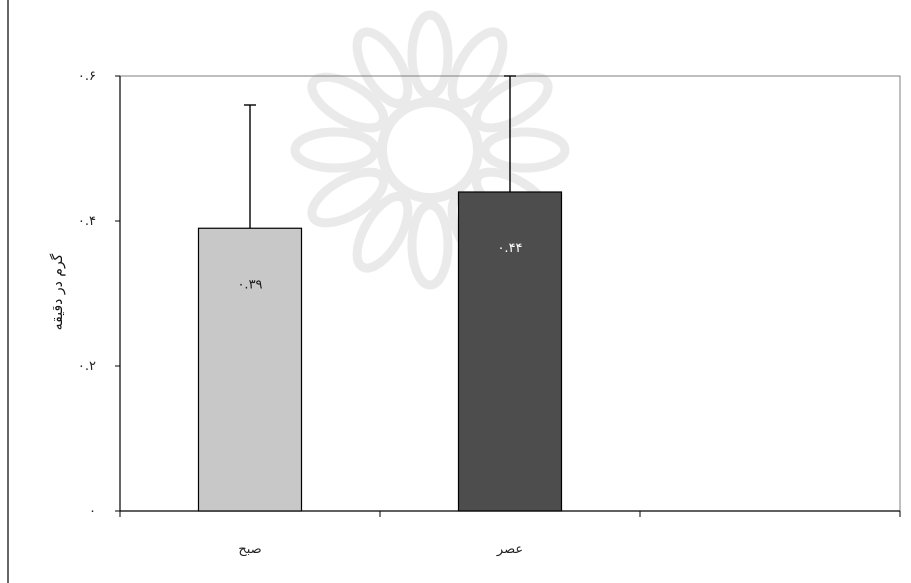 Image resolution: width=911 pixels, height=583 pixels. Describe the element at coordinates (57, 291) in the screenshot. I see `y-axis-label: گرم در دقیقه` at that location.